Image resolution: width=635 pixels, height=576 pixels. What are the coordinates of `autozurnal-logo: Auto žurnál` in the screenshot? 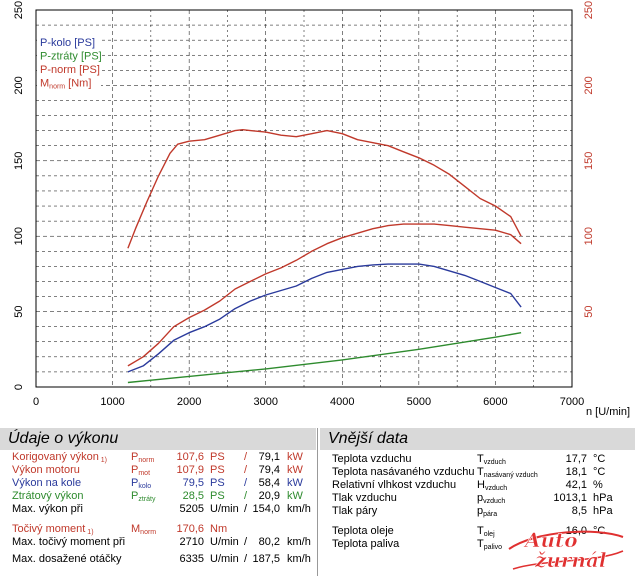 It's located at (566, 550).